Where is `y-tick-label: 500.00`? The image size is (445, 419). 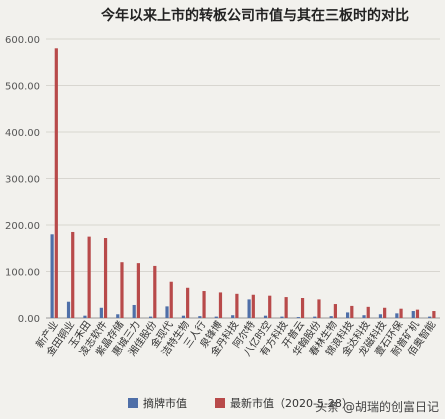
y-tick-label: 500.00 is located at coordinates (22, 87).